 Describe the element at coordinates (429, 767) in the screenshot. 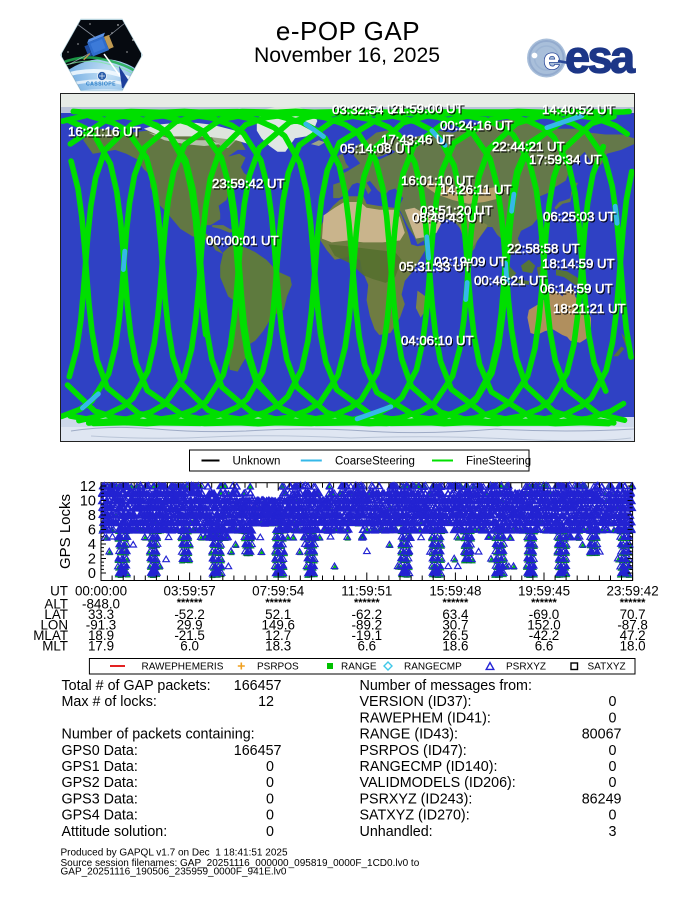

I see `svg-text: RANGECMP (ID140):` at that location.